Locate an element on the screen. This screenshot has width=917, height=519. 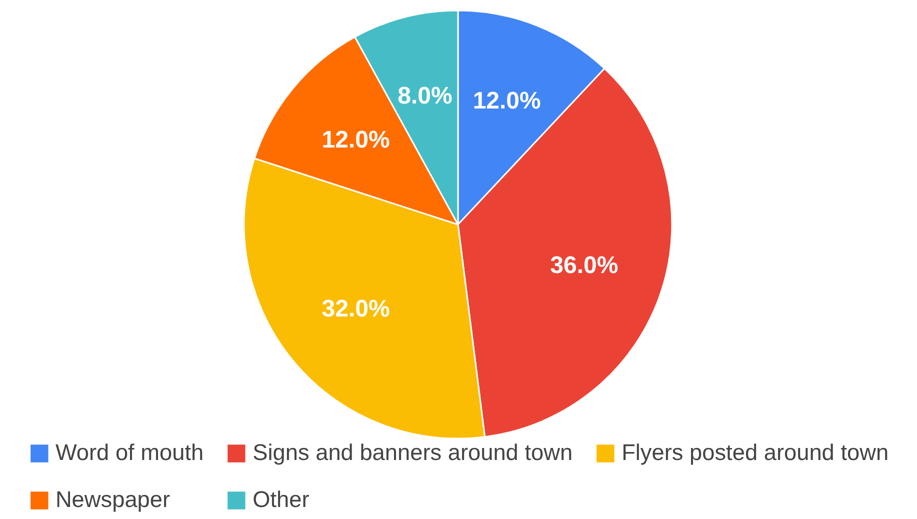
legend-label: Word of mouth is located at coordinates (129, 452).